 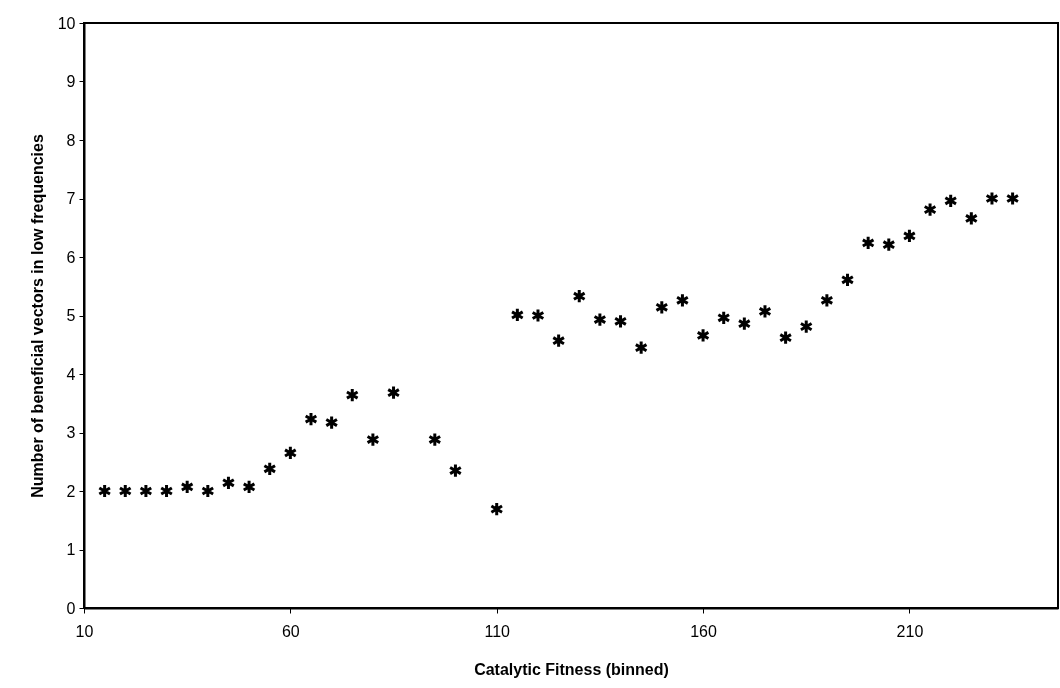 What do you see at coordinates (71, 608) in the screenshot?
I see `y-tick-label: 0` at bounding box center [71, 608].